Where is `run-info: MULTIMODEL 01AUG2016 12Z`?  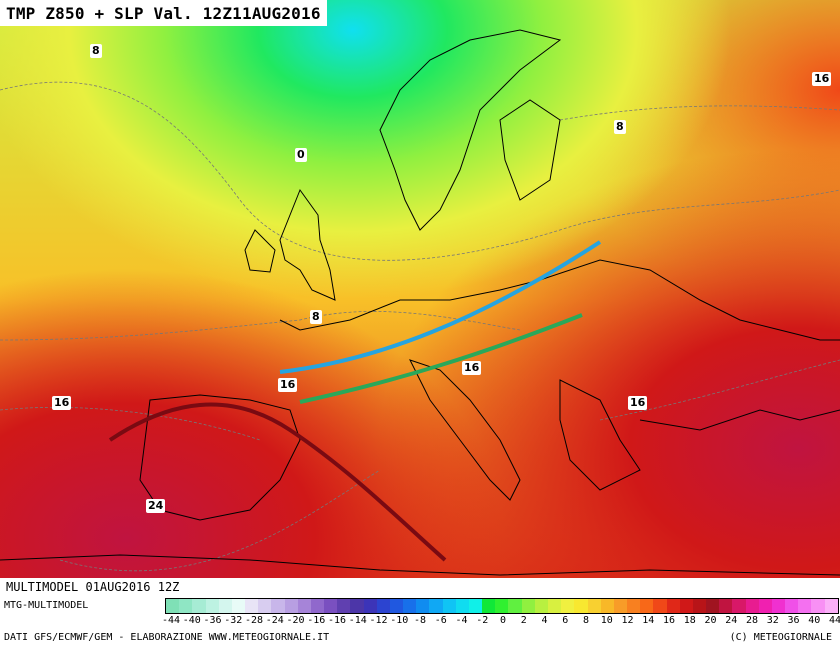 run-info: MULTIMODEL 01AUG2016 12Z is located at coordinates (93, 587).